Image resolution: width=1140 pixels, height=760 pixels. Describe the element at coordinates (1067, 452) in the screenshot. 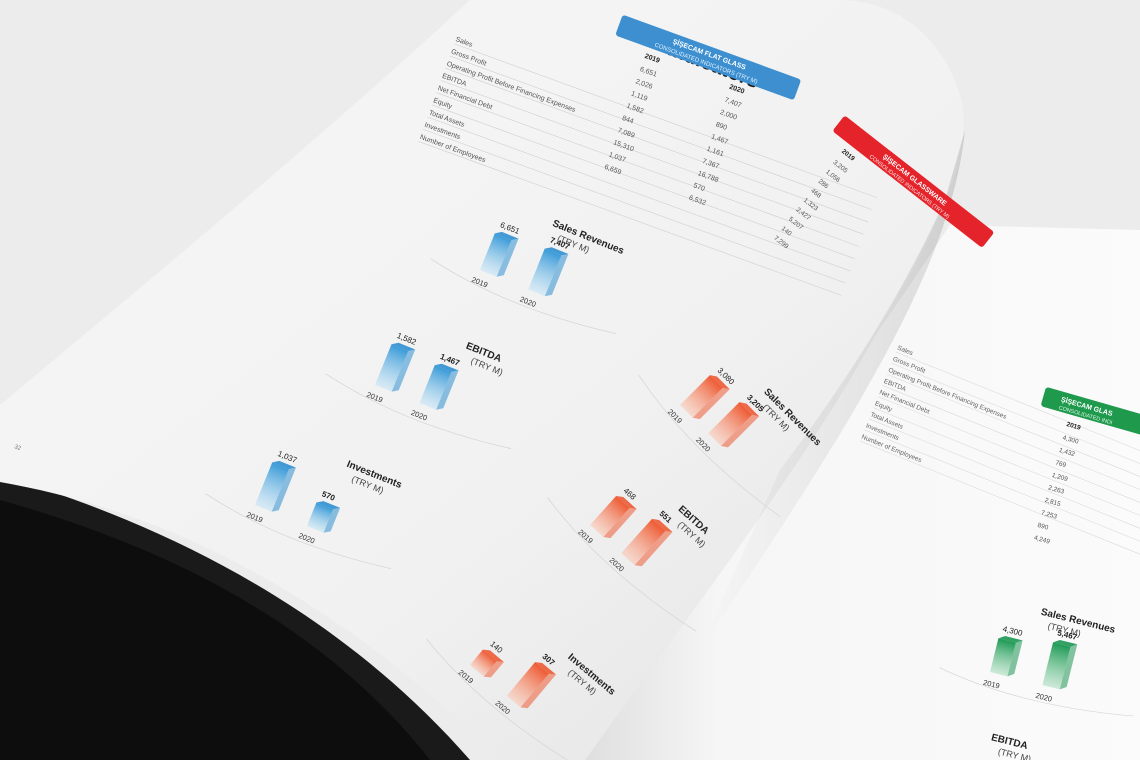

I see `right-value-2019: 1,432` at that location.